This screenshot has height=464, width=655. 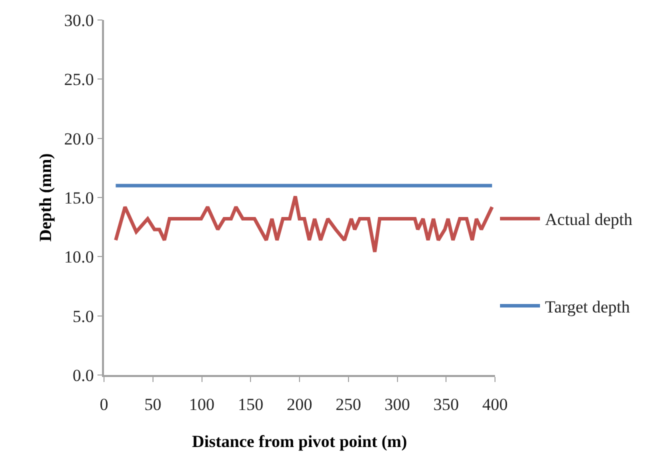 I want to click on y-tick-label: 0.0, so click(x=83, y=375).